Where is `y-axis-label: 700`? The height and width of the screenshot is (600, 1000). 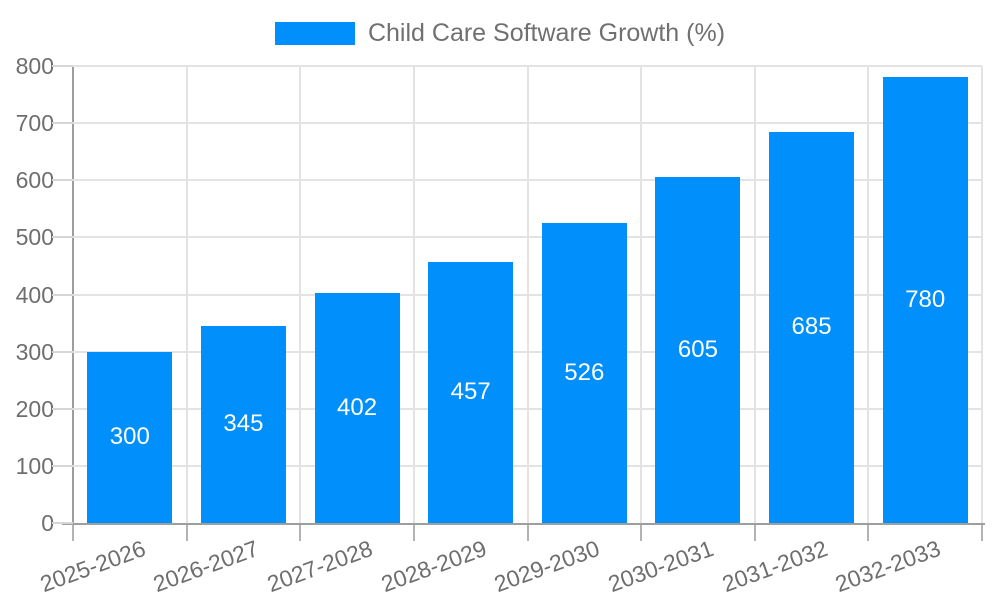 y-axis-label: 700 is located at coordinates (34, 123).